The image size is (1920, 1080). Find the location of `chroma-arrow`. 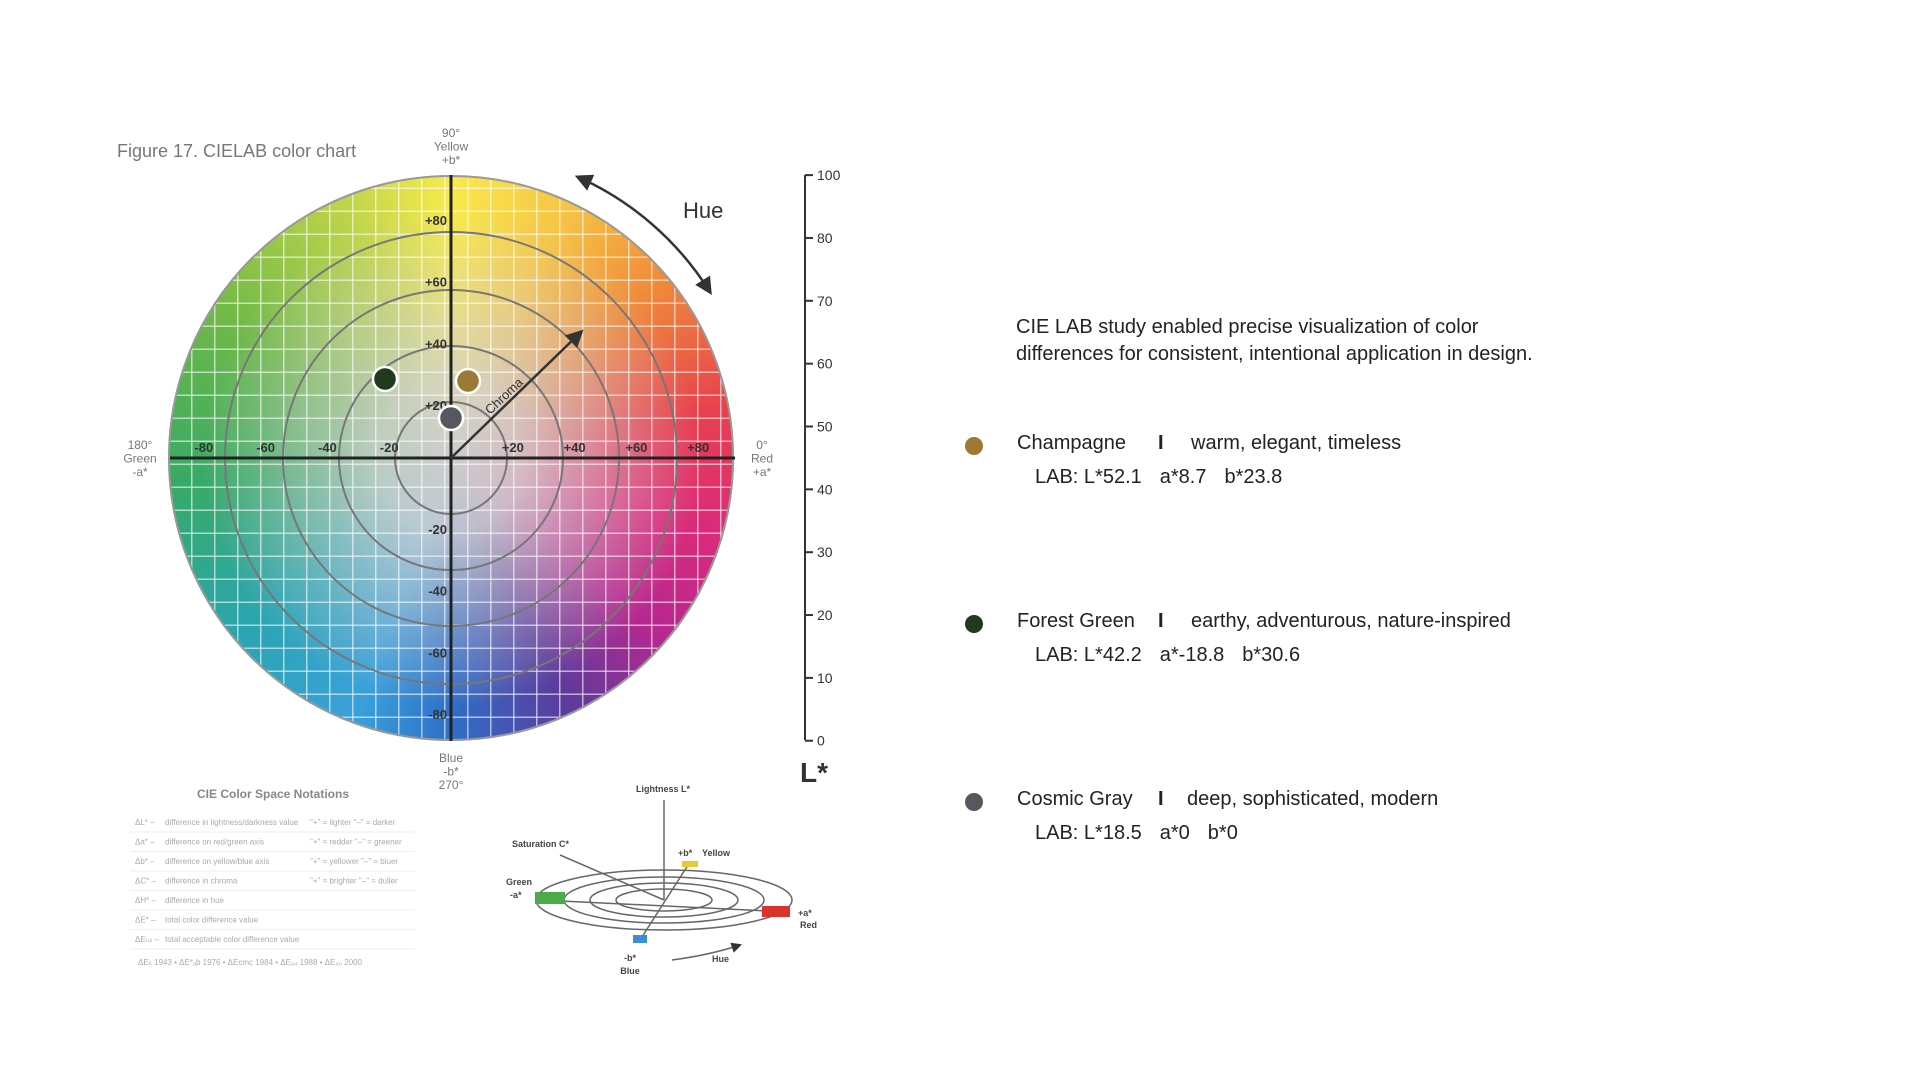

chroma-arrow is located at coordinates (517, 394).